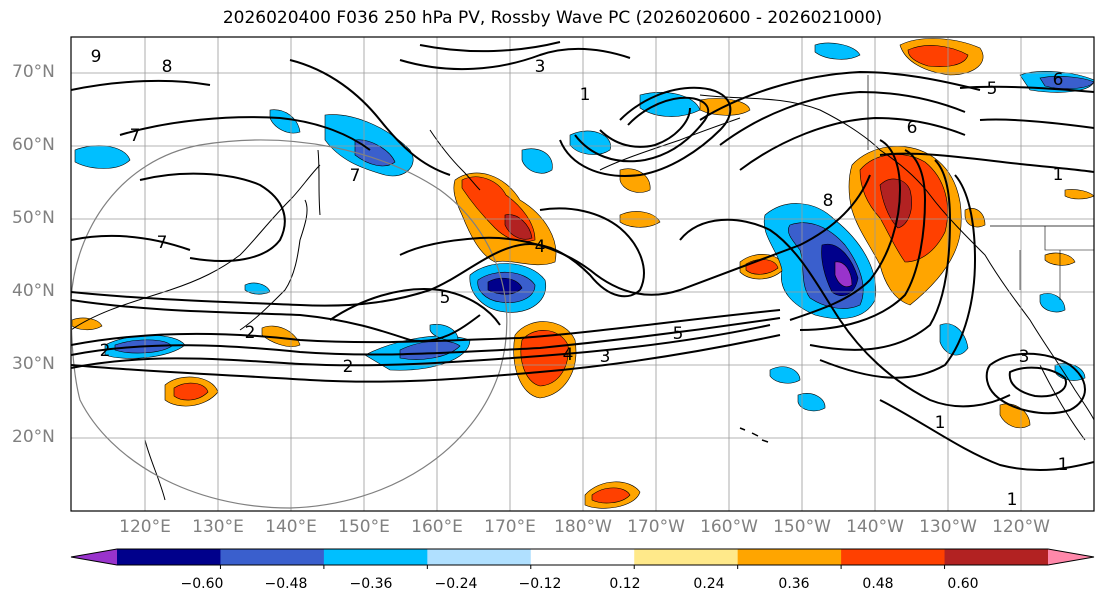 Image resolution: width=1105 pixels, height=604 pixels. What do you see at coordinates (963, 584) in the screenshot?
I see `colorbar-tick-label: 0.60` at bounding box center [963, 584].